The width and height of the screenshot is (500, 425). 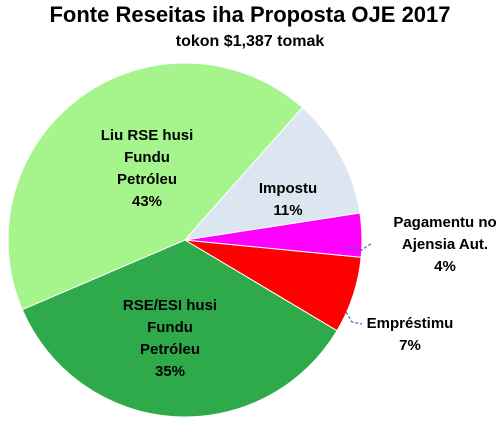 I want to click on value-label: 7%, so click(x=410, y=345).